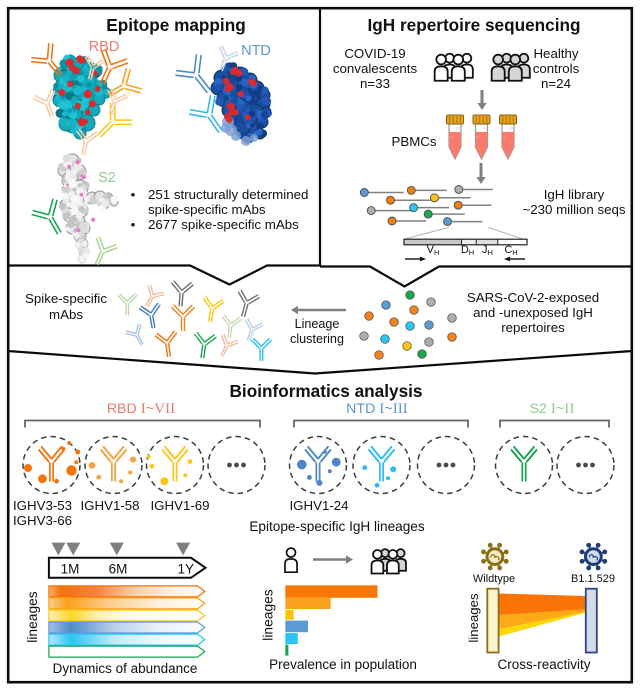 This screenshot has width=640, height=699. I want to click on svg-text: and -unexposed IgH, so click(533, 312).